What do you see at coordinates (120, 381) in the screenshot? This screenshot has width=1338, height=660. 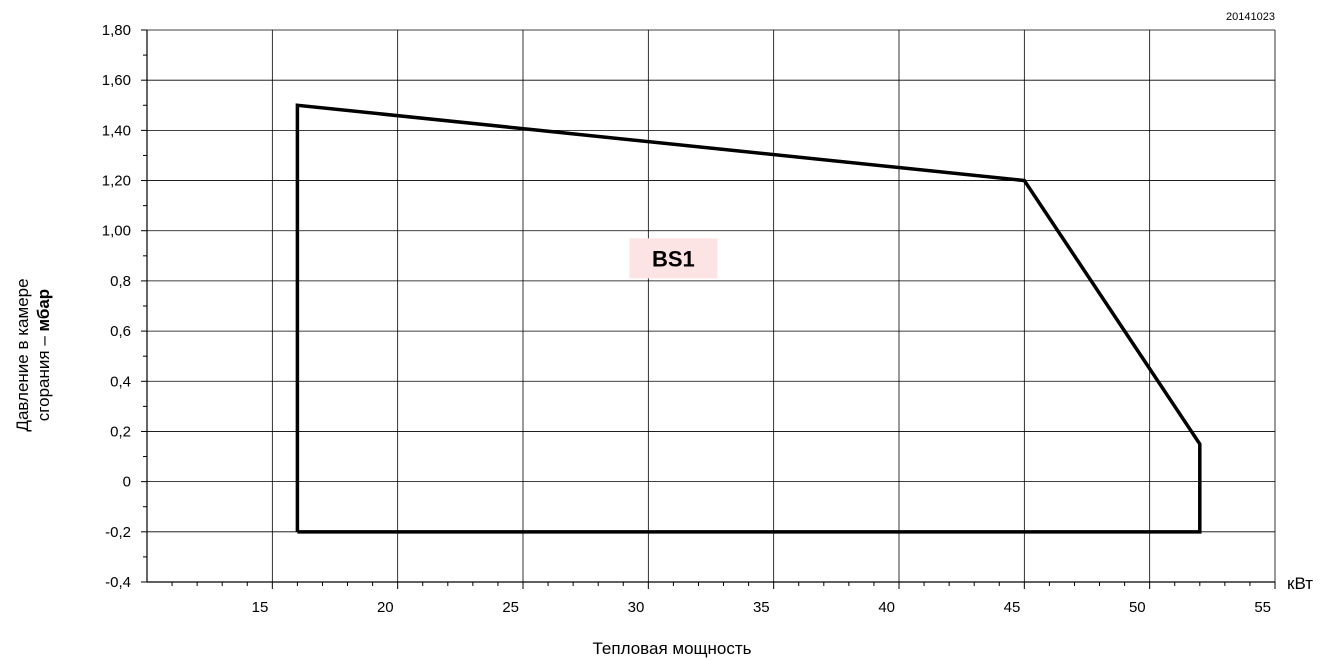 I see `y-tick-label: 0,4` at bounding box center [120, 381].